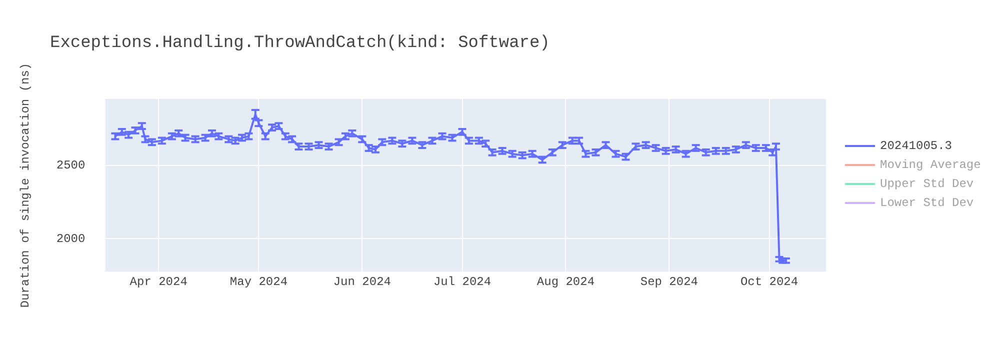  I want to click on y-axis-title: Duration of single invocation (ns), so click(25, 185).